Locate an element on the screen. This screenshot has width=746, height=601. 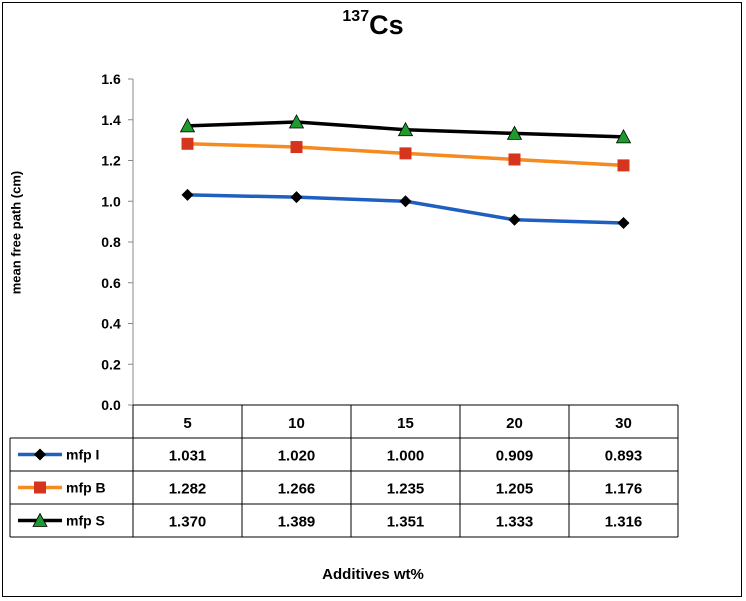
table-value: 1.031 is located at coordinates (188, 456).